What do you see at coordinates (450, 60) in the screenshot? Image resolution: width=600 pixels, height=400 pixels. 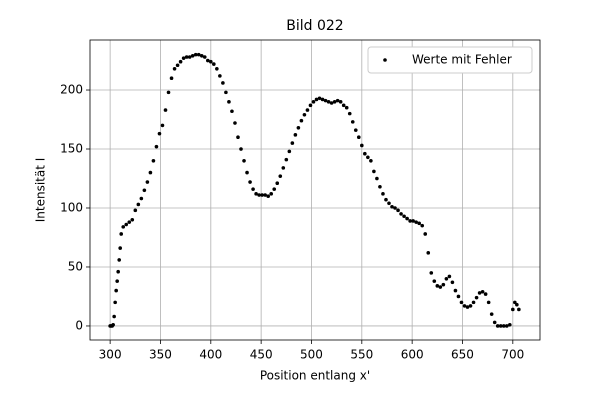 I see `legend-box` at bounding box center [450, 60].